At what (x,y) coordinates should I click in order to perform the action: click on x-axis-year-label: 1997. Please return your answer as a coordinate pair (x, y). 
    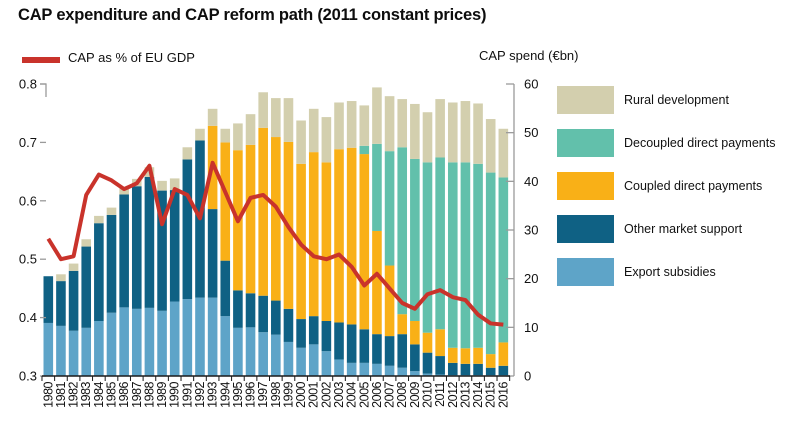
    Looking at the image, I should click on (263, 394).